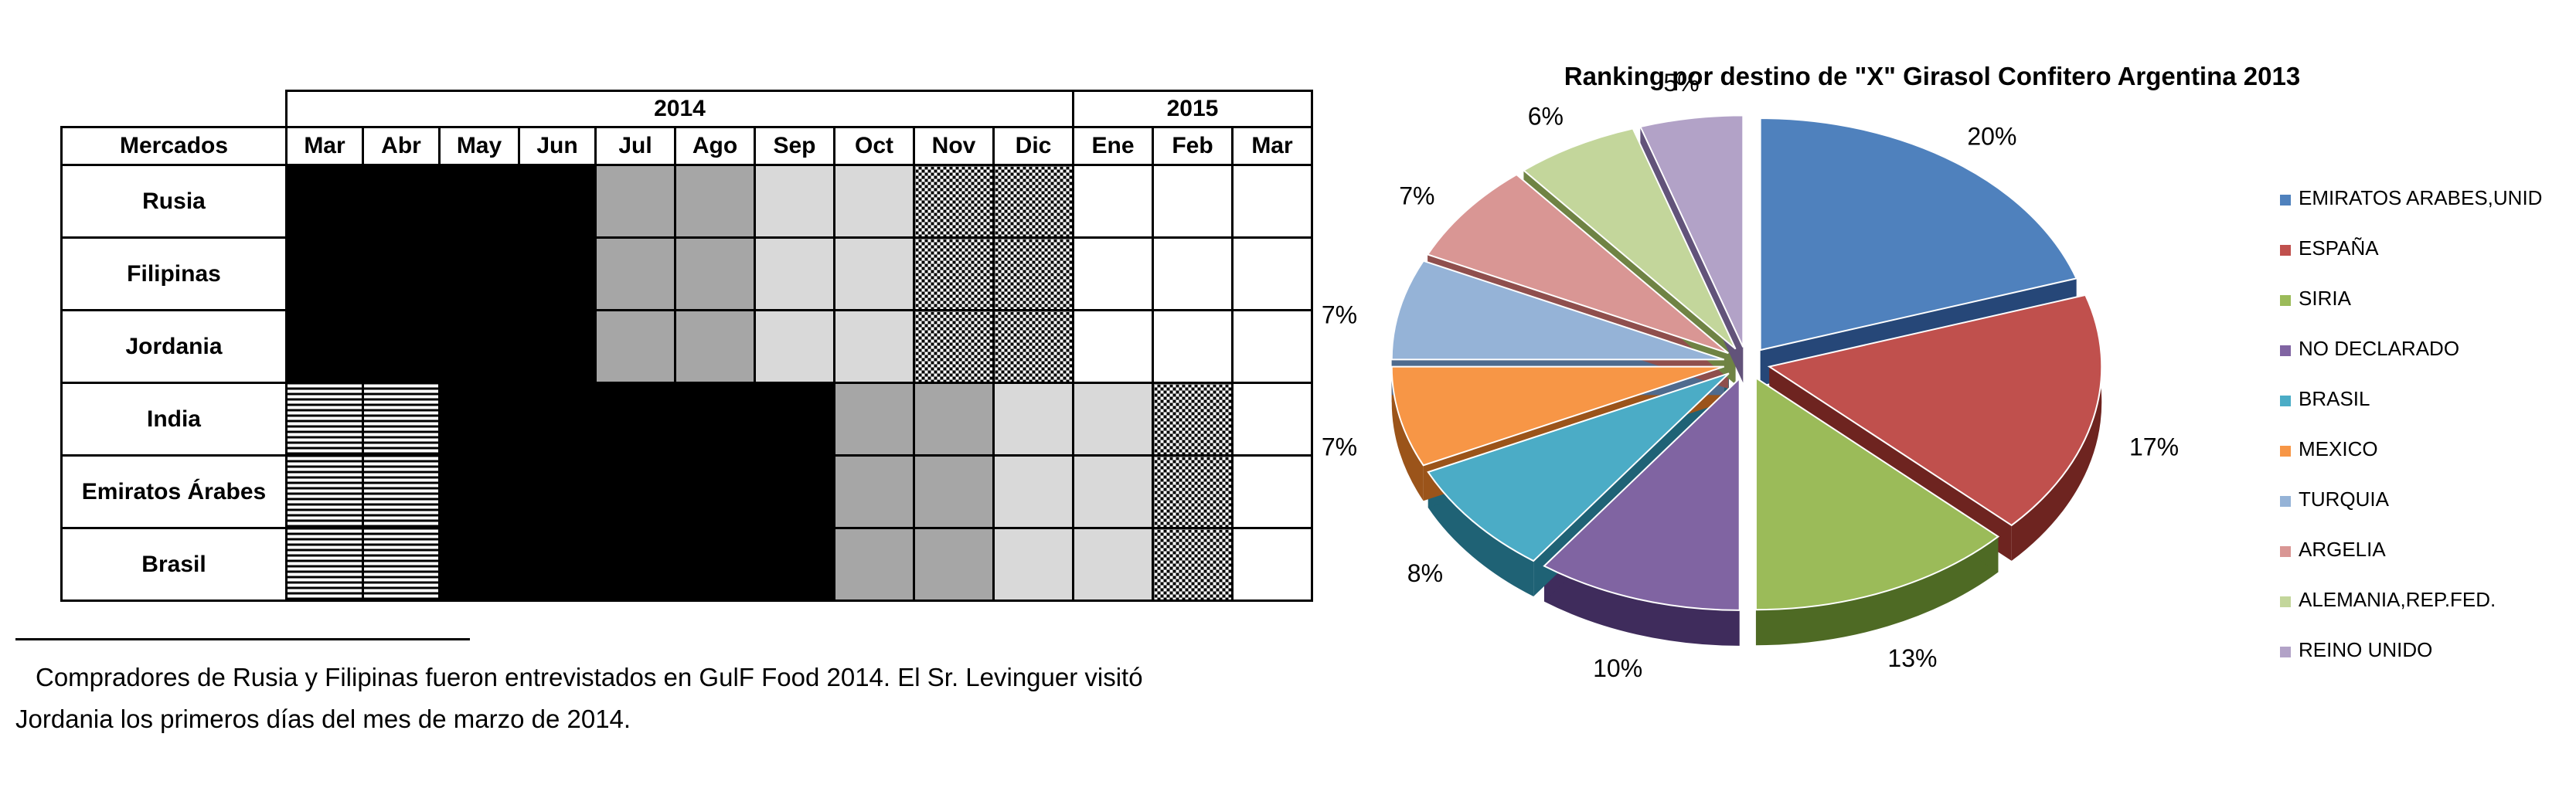  I want to click on legend-label: NO DECLARADO, so click(2379, 348).